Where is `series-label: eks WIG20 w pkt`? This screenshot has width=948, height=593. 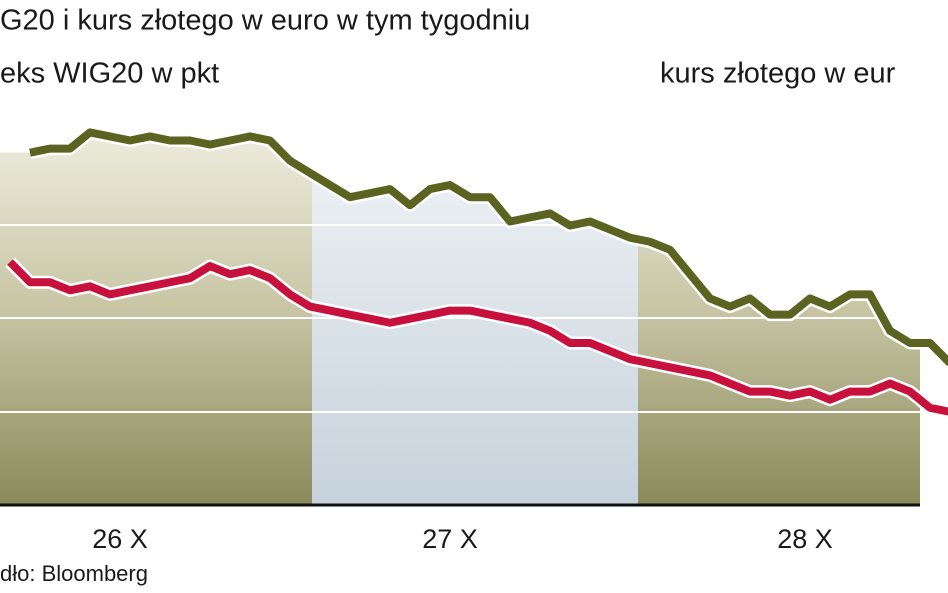
series-label: eks WIG20 w pkt is located at coordinates (109, 74).